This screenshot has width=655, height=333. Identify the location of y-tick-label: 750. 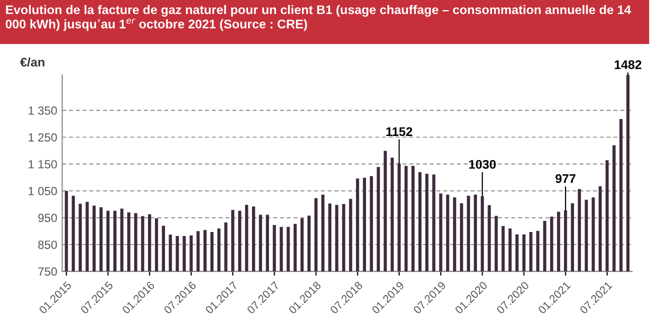
(47, 271).